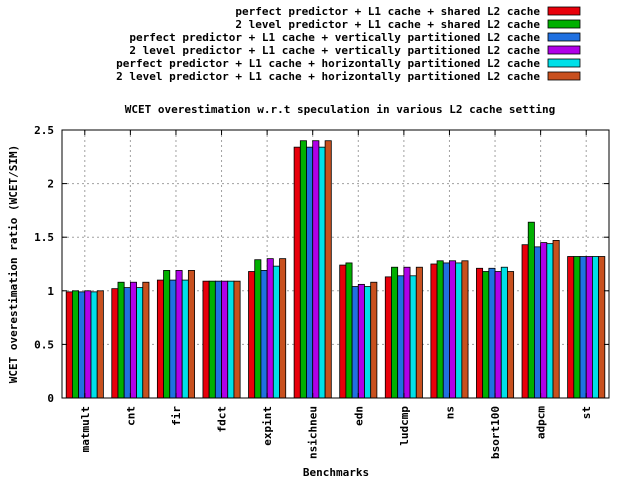 The height and width of the screenshot is (480, 640). I want to click on bar-group-st, so click(586, 327).